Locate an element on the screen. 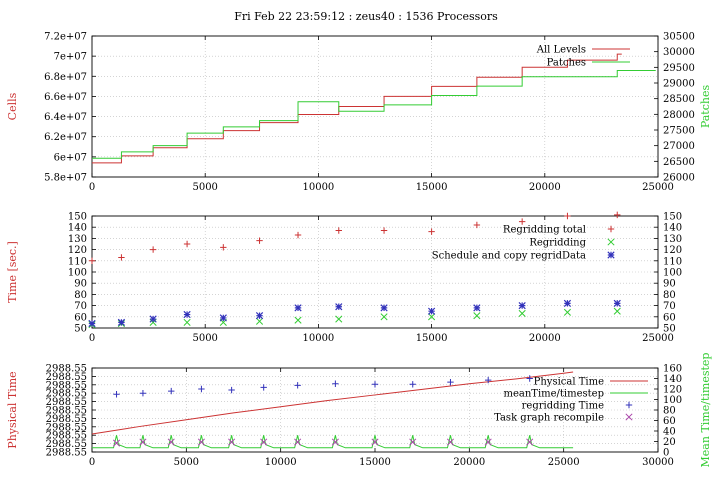  legend-label: Regridding total is located at coordinates (544, 230).